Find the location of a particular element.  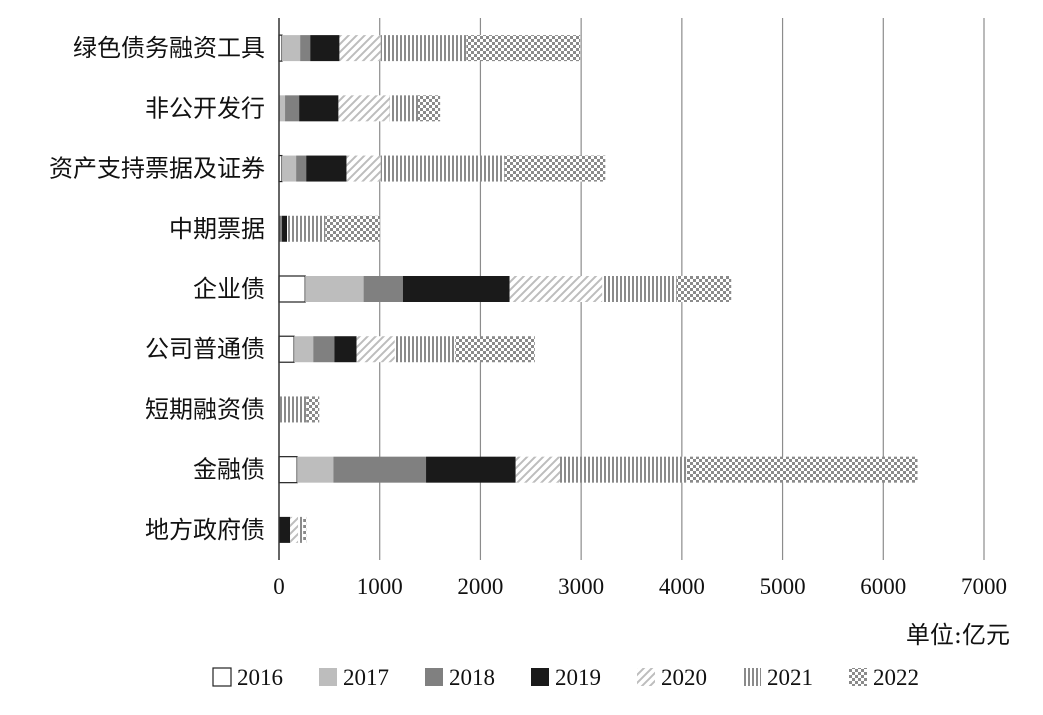

category-label: 短期融资债 is located at coordinates (205, 409).